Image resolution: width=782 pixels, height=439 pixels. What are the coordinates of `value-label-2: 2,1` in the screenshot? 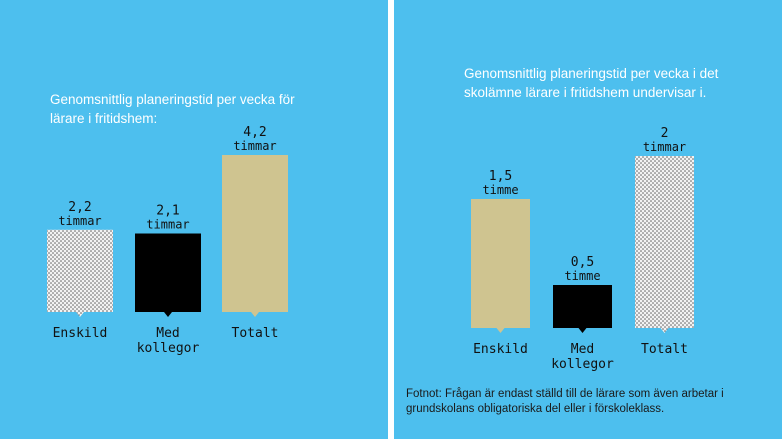 It's located at (167, 211).